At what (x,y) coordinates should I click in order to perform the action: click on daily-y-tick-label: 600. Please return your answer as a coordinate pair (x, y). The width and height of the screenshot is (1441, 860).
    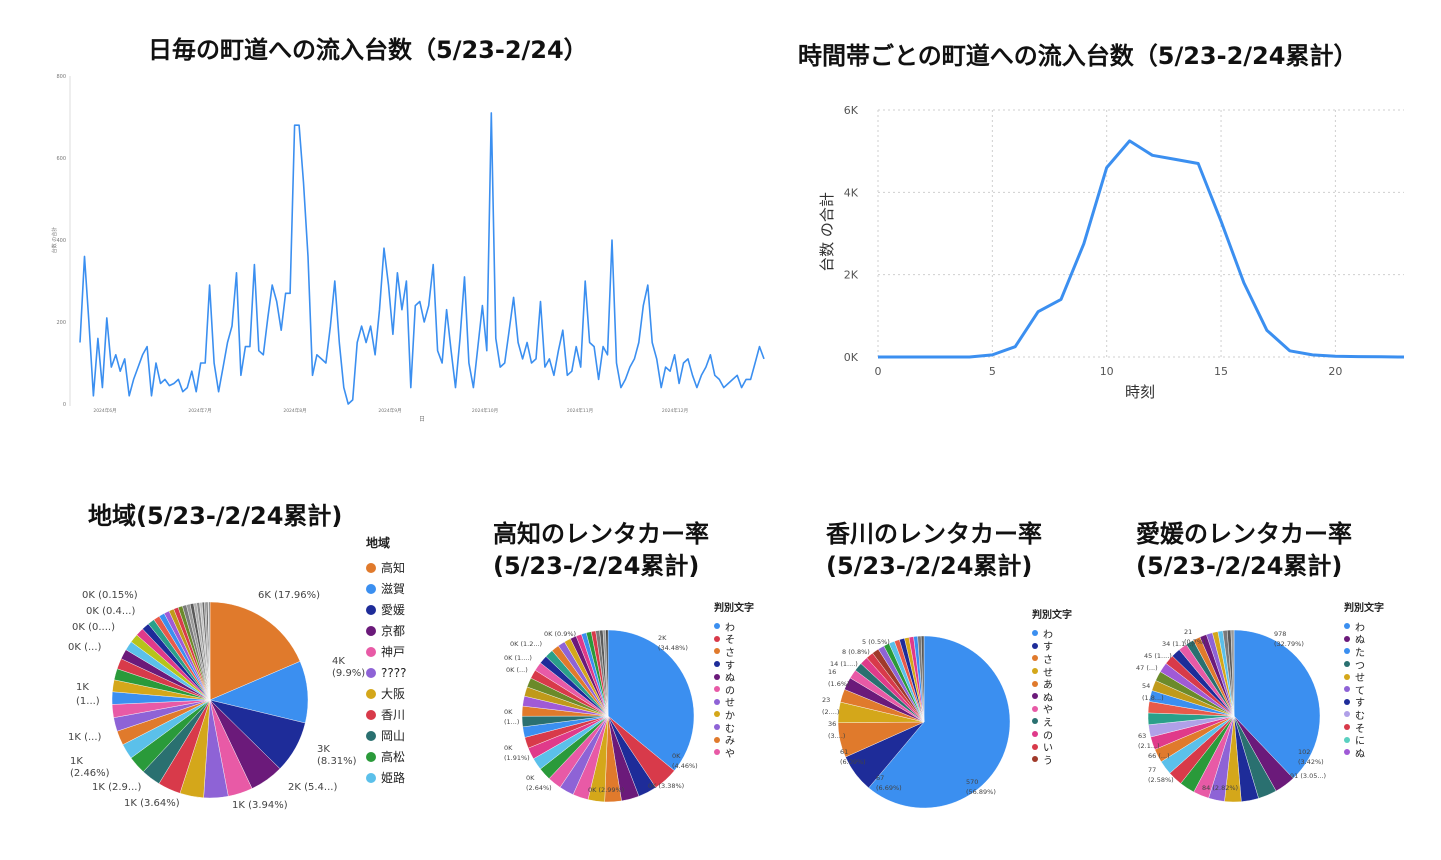
    Looking at the image, I should click on (61, 159).